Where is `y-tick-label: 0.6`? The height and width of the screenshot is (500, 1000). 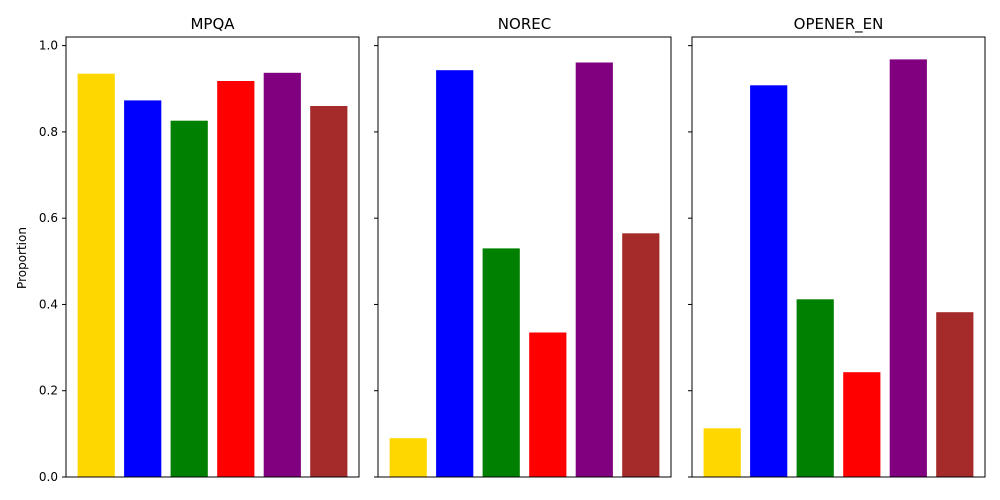 y-tick-label: 0.6 is located at coordinates (48, 218).